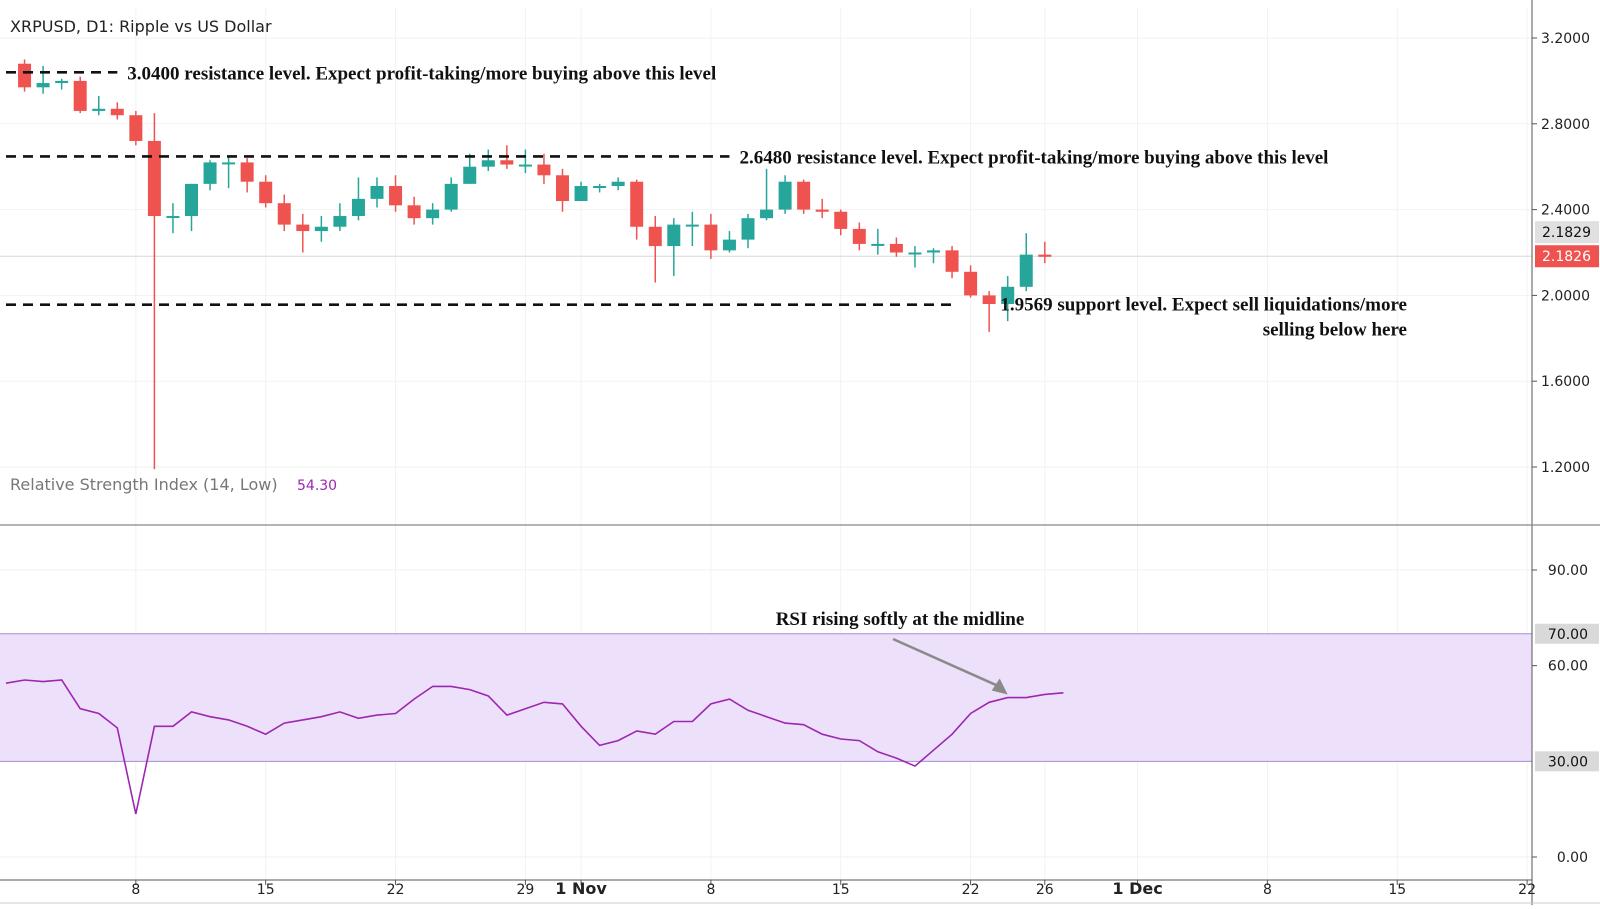 Image resolution: width=1600 pixels, height=909 pixels. What do you see at coordinates (1565, 468) in the screenshot?
I see `price-tick-label: 1.2000` at bounding box center [1565, 468].